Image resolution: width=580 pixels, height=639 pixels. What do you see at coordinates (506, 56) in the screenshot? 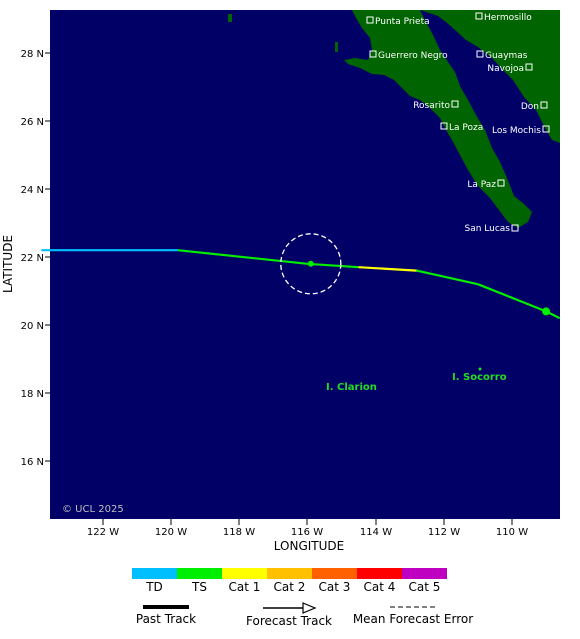
I see `city-label: Guaymas` at bounding box center [506, 56].